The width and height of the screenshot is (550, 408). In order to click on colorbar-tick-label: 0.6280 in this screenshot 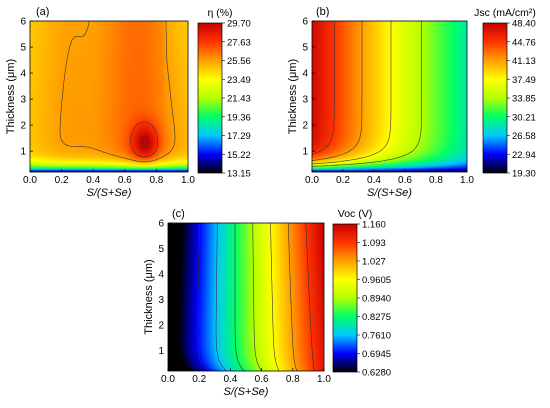, I will do `click(376, 373)`.